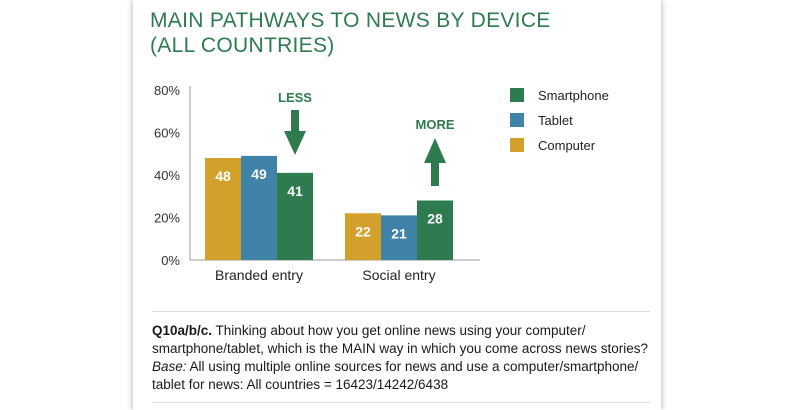  I want to click on legend-swatch-tablet, so click(517, 120).